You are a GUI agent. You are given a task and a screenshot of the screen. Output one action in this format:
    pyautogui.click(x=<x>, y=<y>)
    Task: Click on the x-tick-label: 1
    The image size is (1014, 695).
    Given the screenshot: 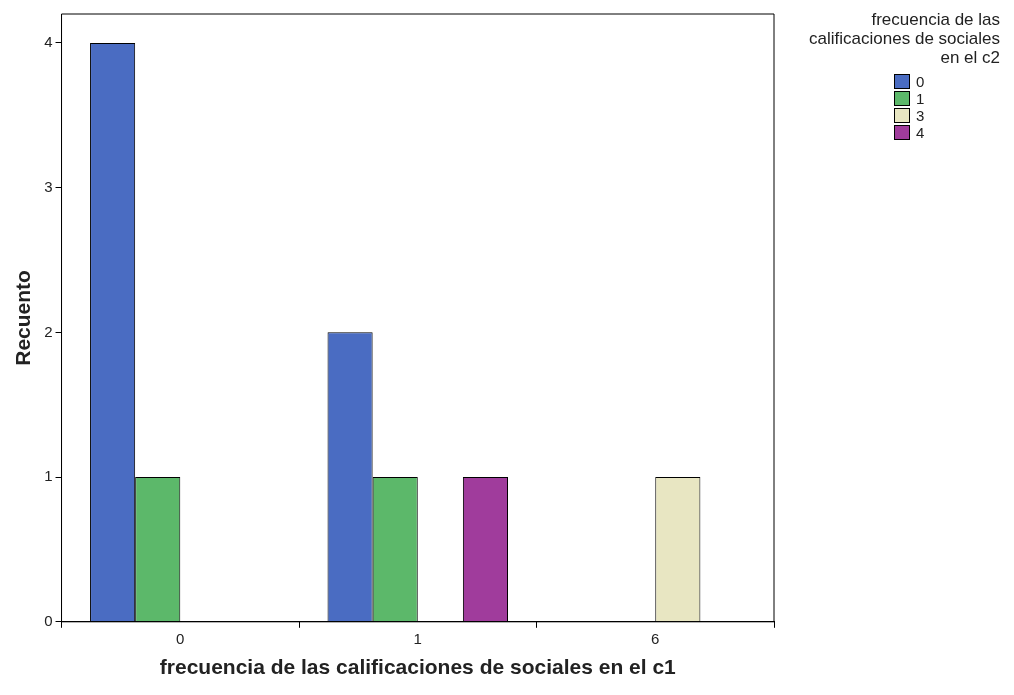 What is the action you would take?
    pyautogui.click(x=417, y=638)
    